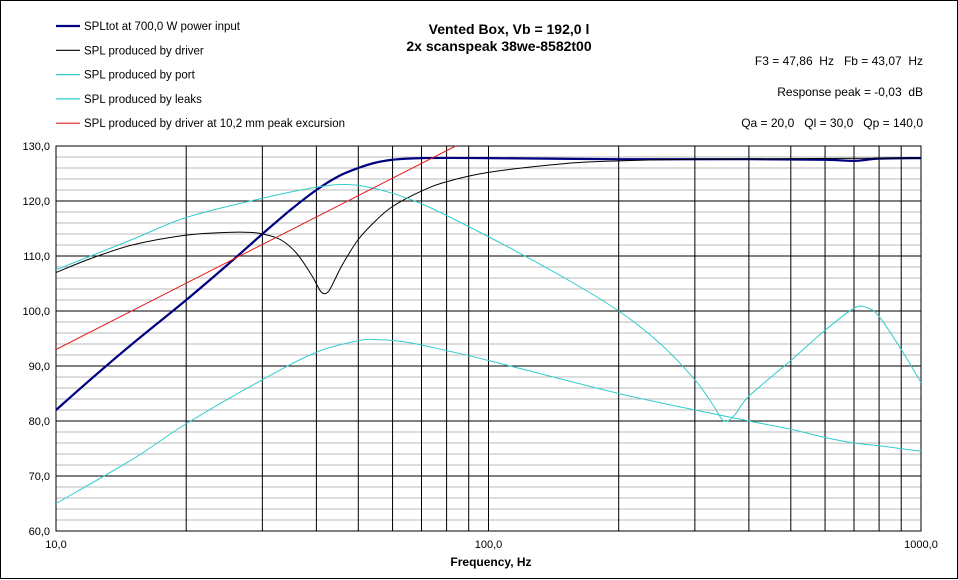  Describe the element at coordinates (489, 545) in the screenshot. I see `x-tick-label: 100,0` at that location.